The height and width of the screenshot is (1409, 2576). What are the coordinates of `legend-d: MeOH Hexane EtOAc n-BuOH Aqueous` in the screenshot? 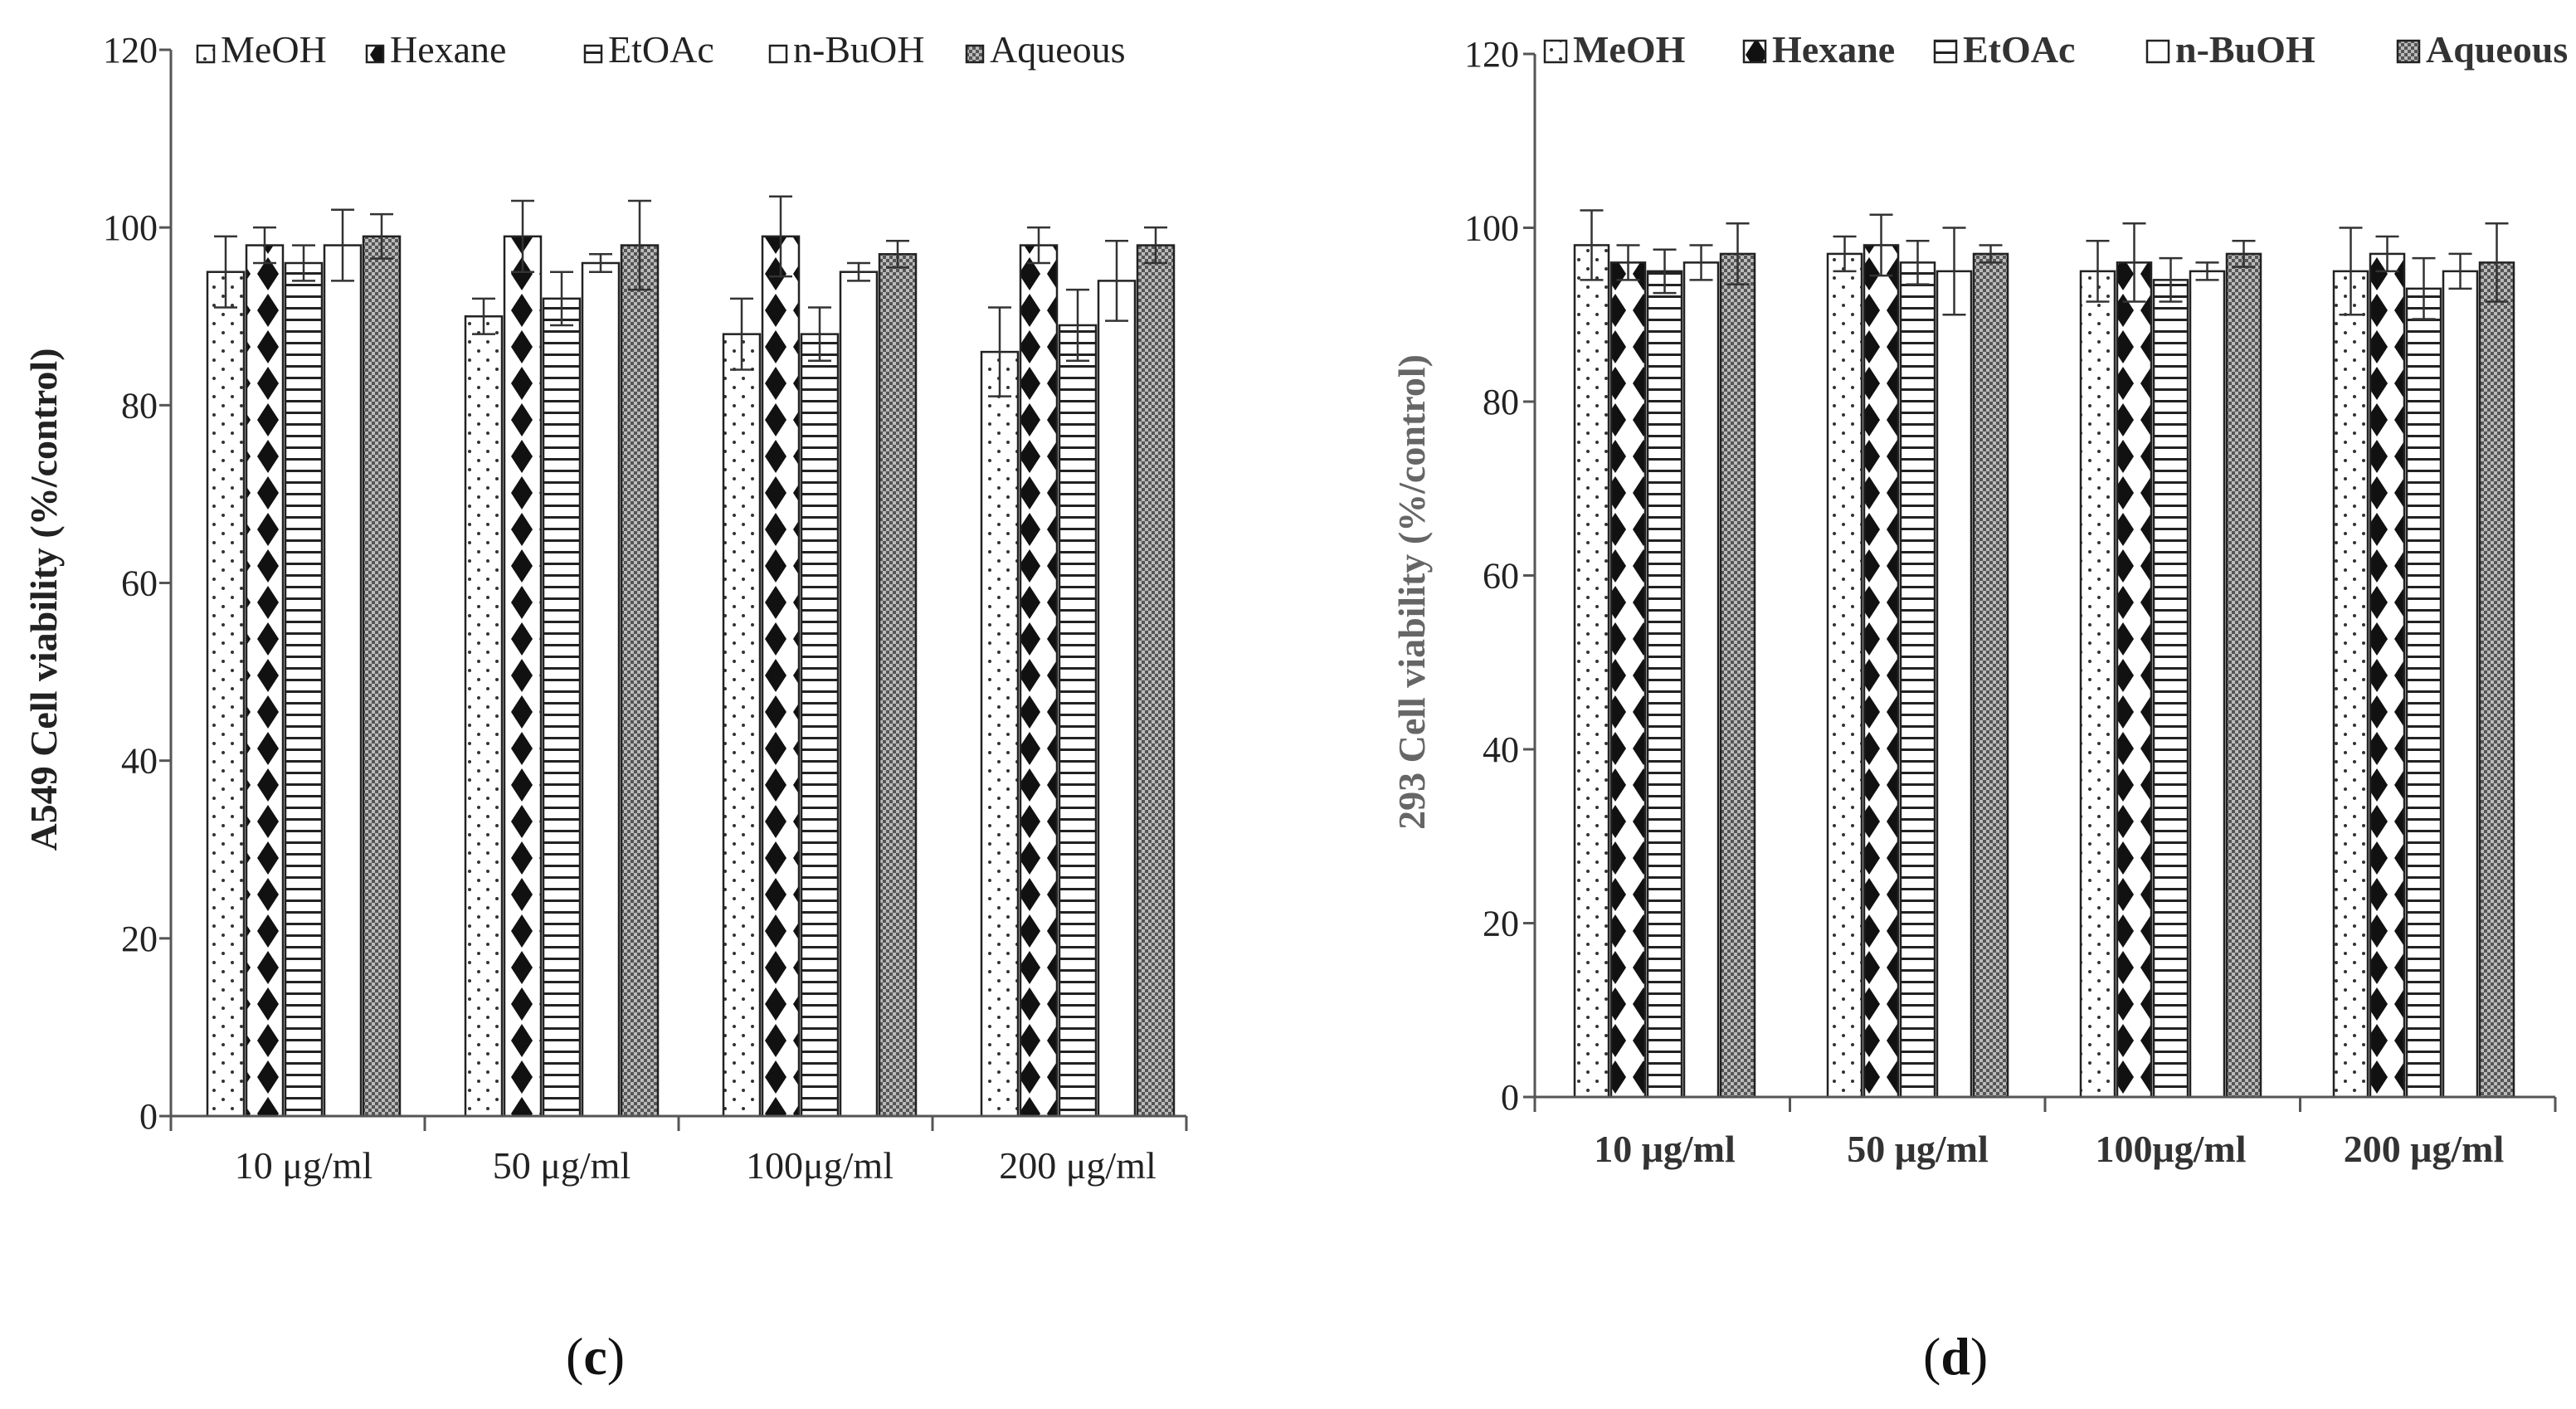 It's located at (2055, 49).